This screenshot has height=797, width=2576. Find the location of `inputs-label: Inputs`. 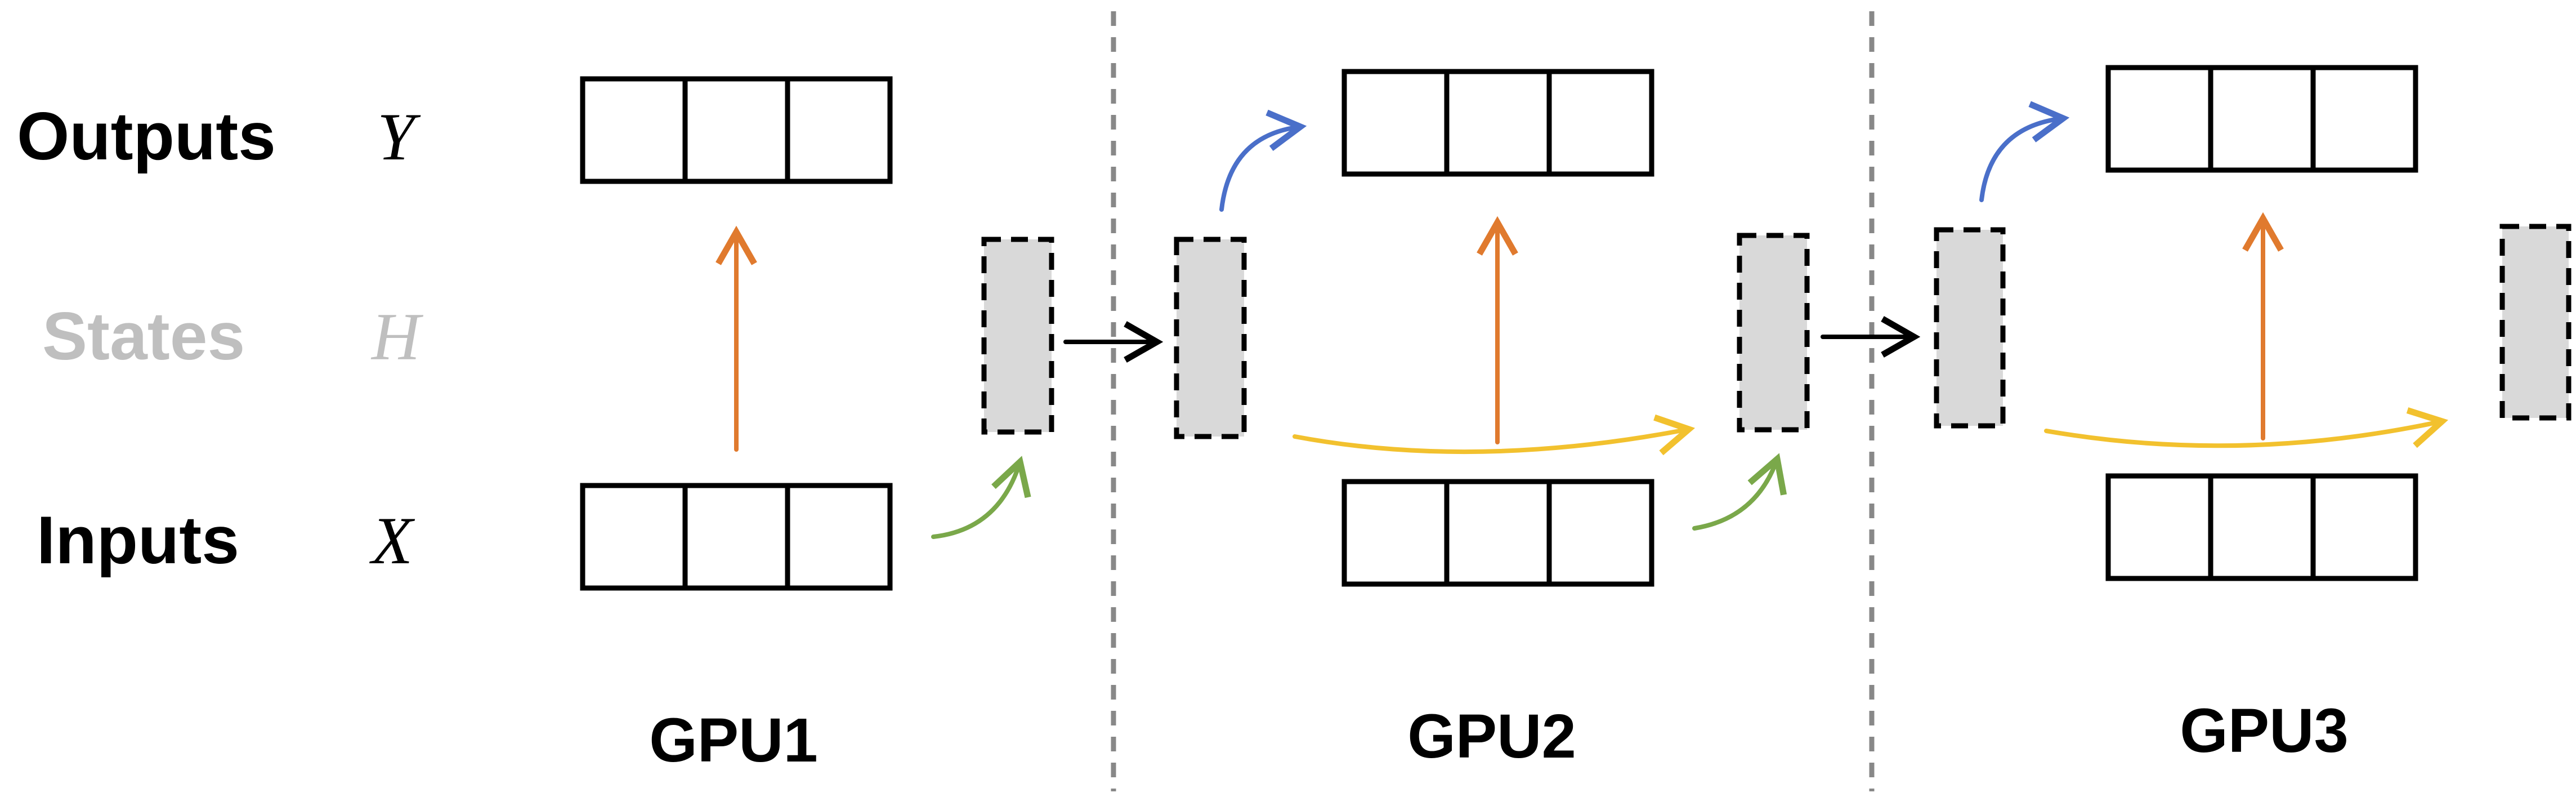

inputs-label: Inputs is located at coordinates (138, 540).